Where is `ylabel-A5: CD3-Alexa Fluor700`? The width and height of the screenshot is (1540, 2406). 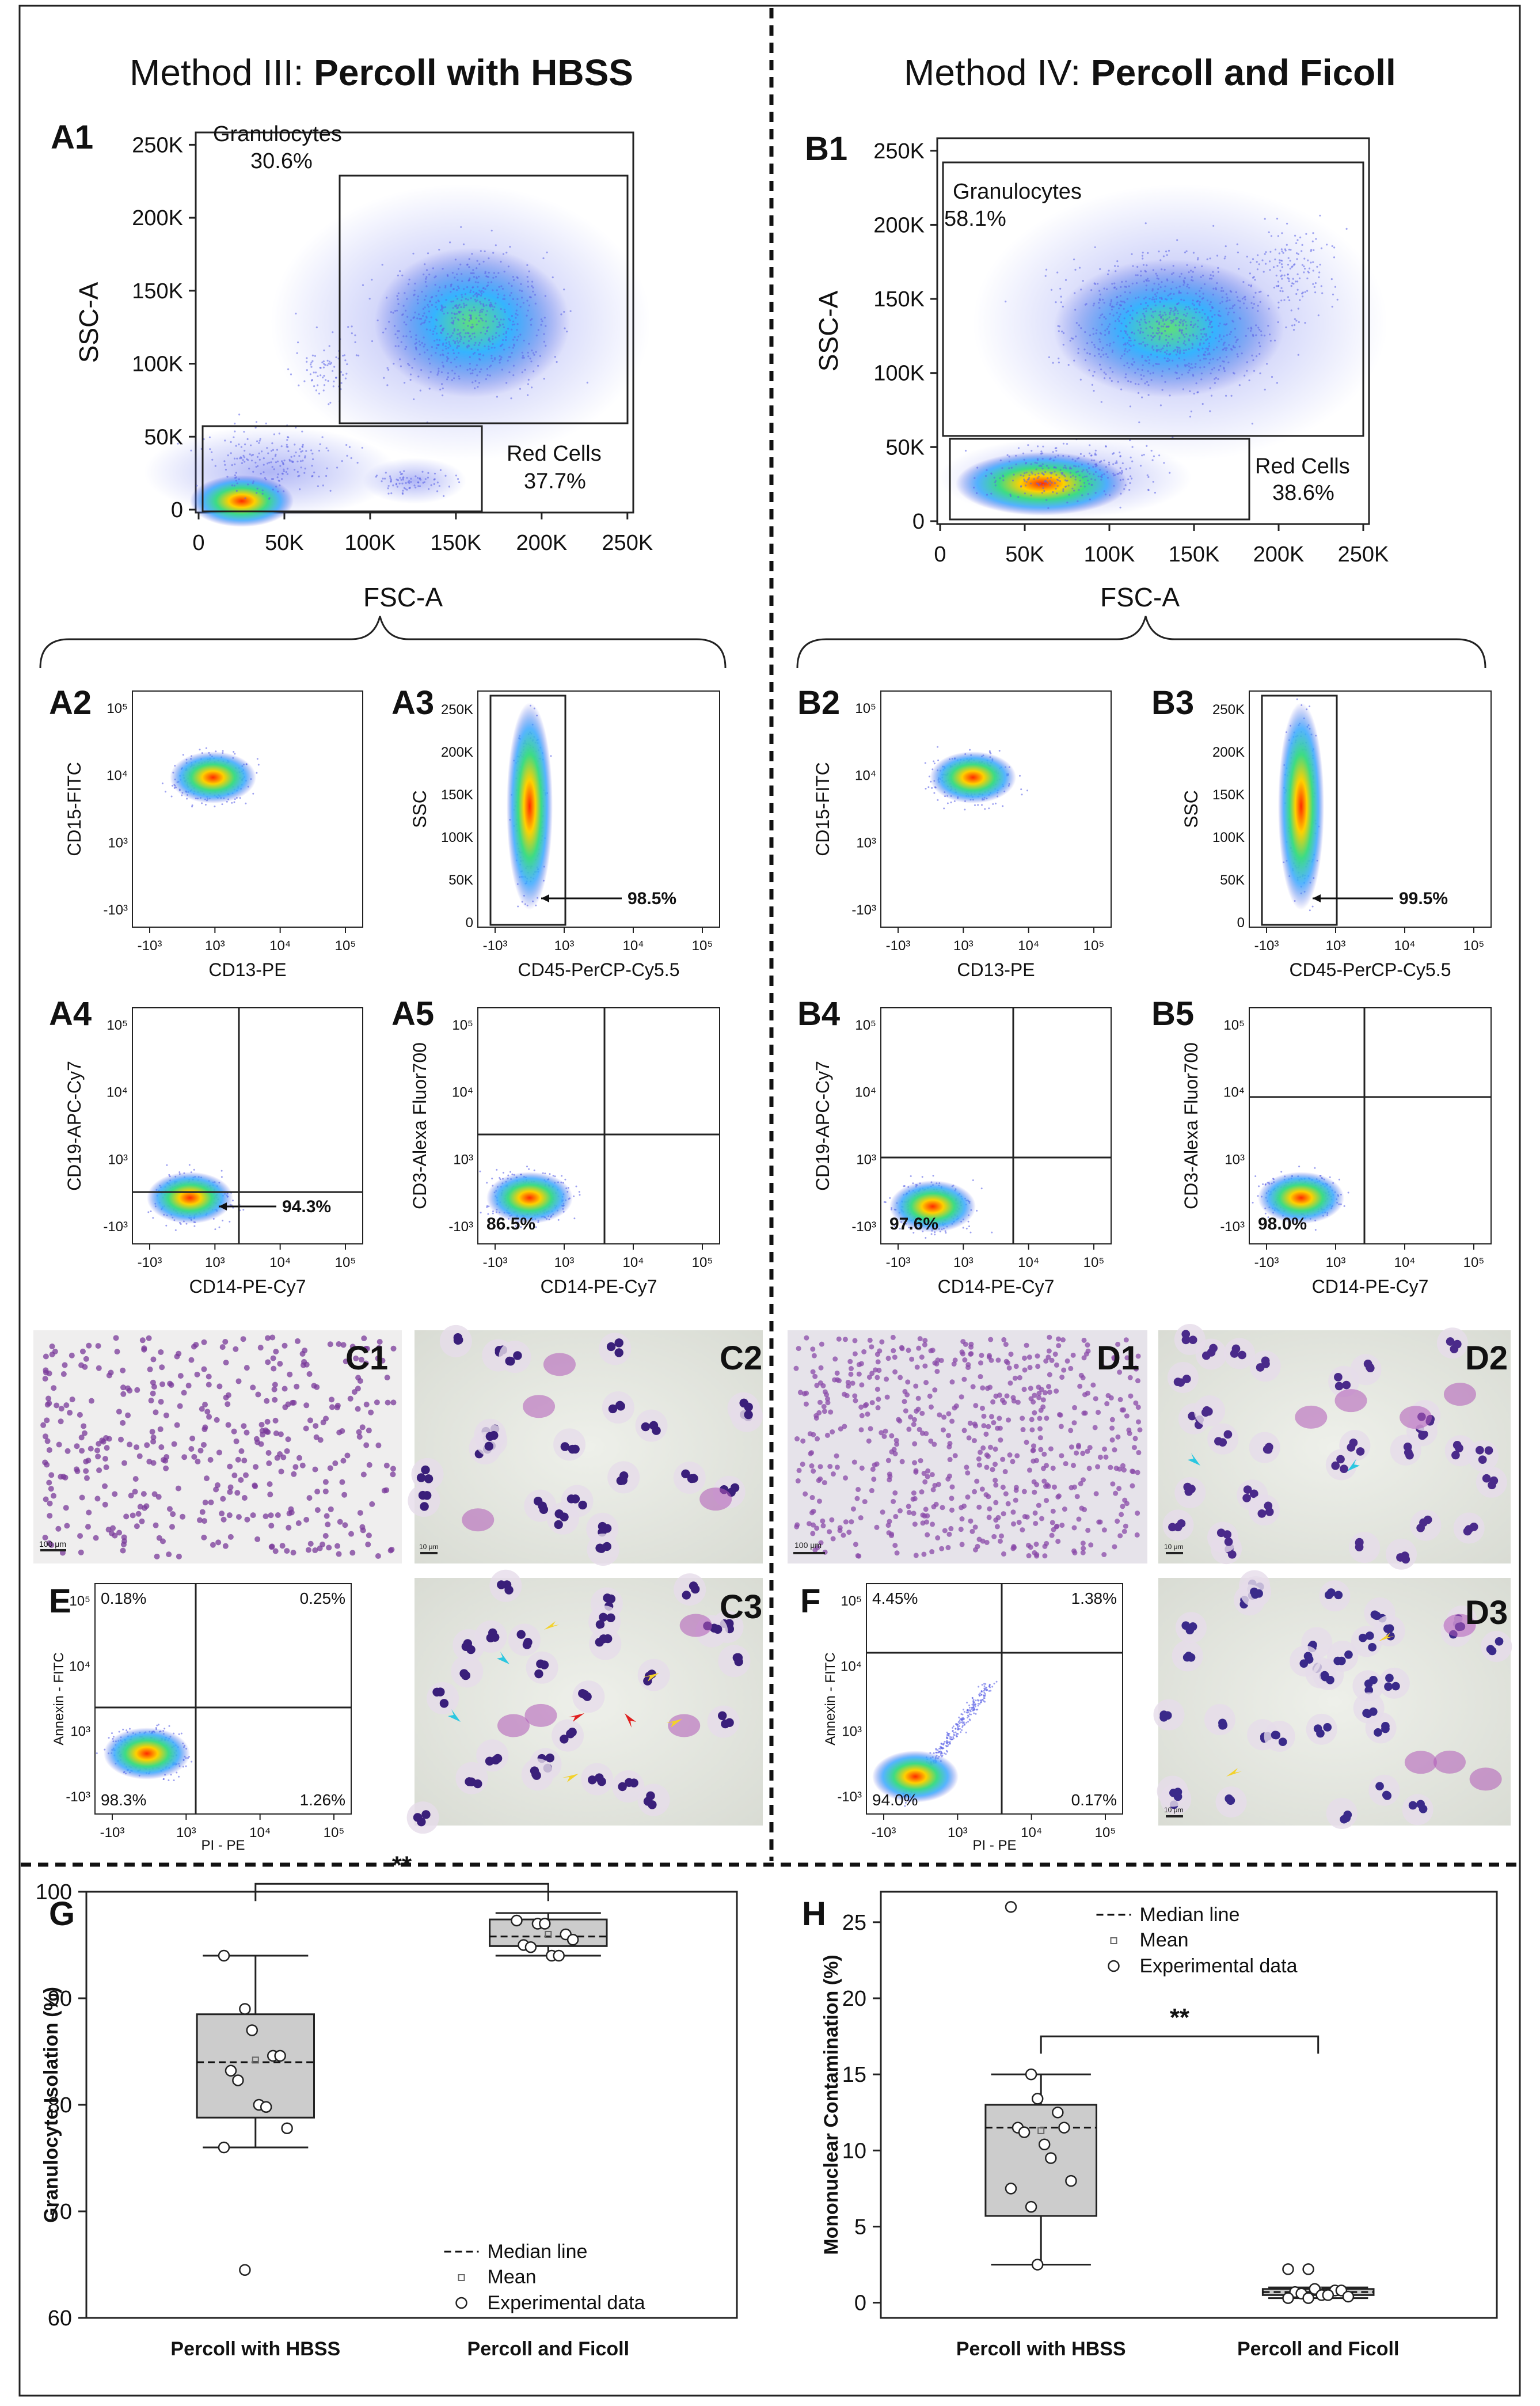
ylabel-A5: CD3-Alexa Fluor700 is located at coordinates (420, 1125).